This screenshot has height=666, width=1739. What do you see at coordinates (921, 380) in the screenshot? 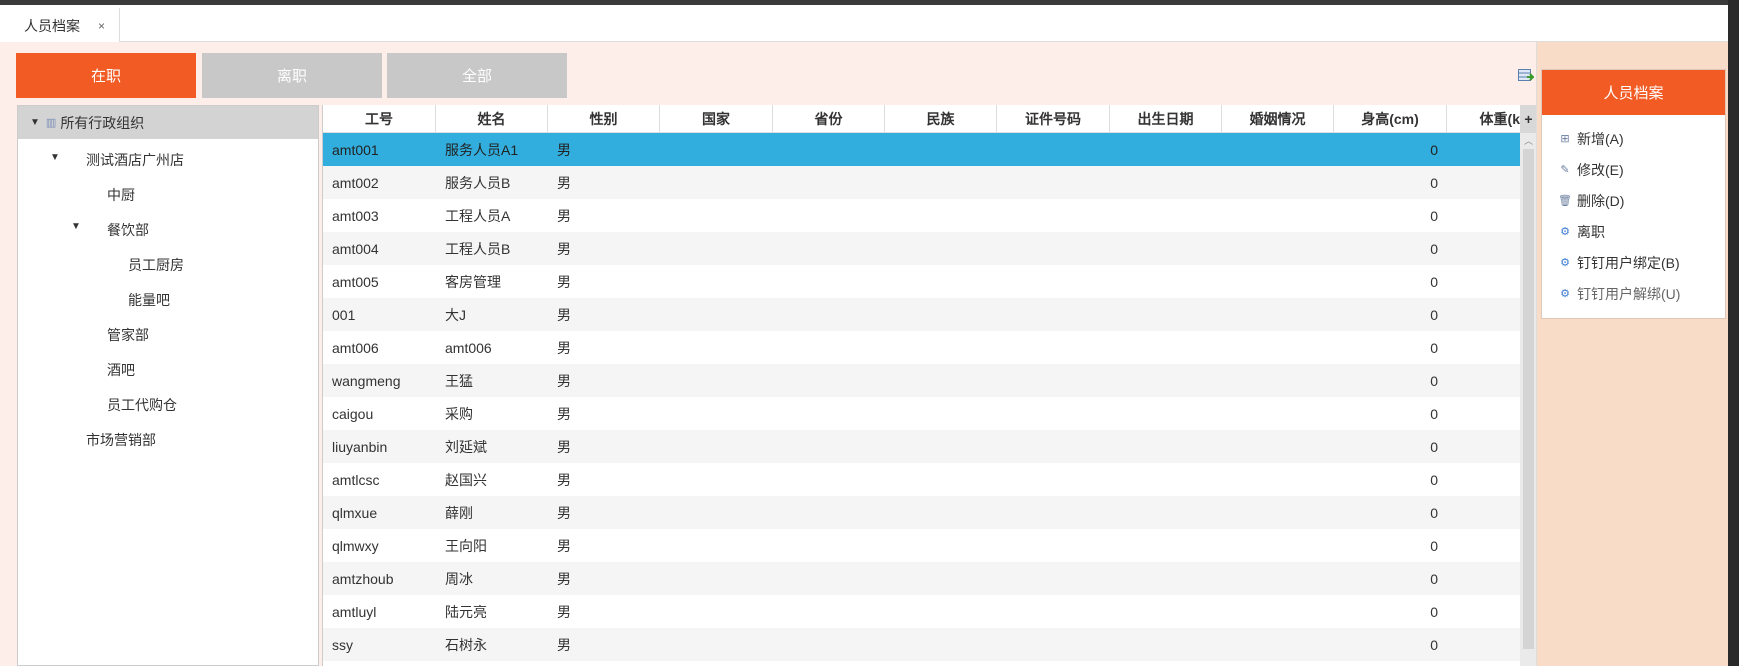
I see `table-row: wangmeng 王猛 男 0` at bounding box center [921, 380].